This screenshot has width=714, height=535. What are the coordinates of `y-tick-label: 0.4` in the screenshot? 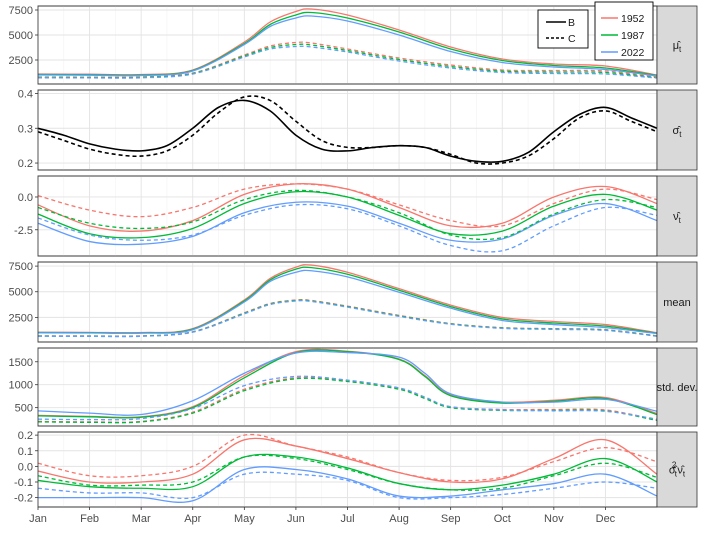 It's located at (25, 94).